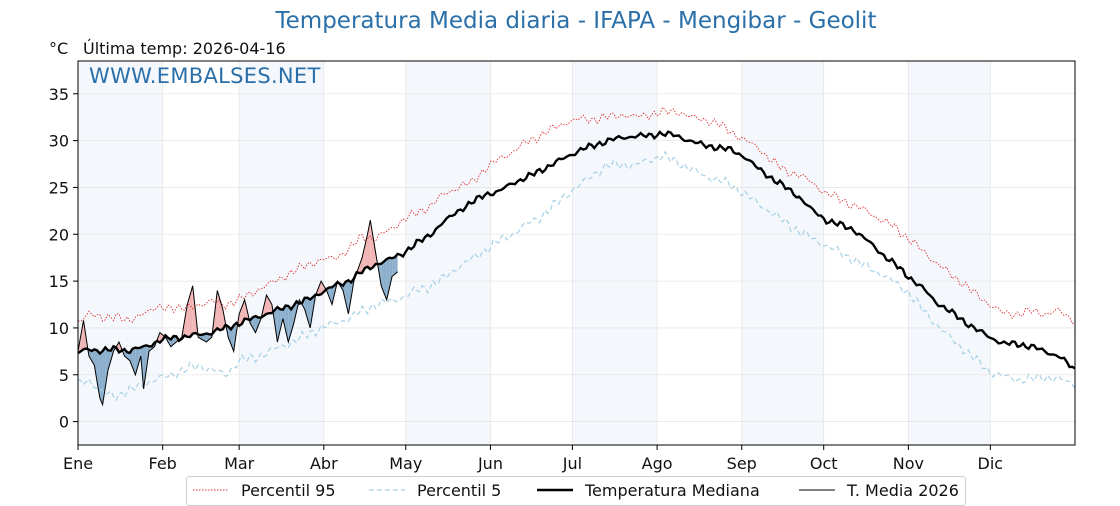 The image size is (1120, 506). I want to click on y-tick-label: 25, so click(59, 187).